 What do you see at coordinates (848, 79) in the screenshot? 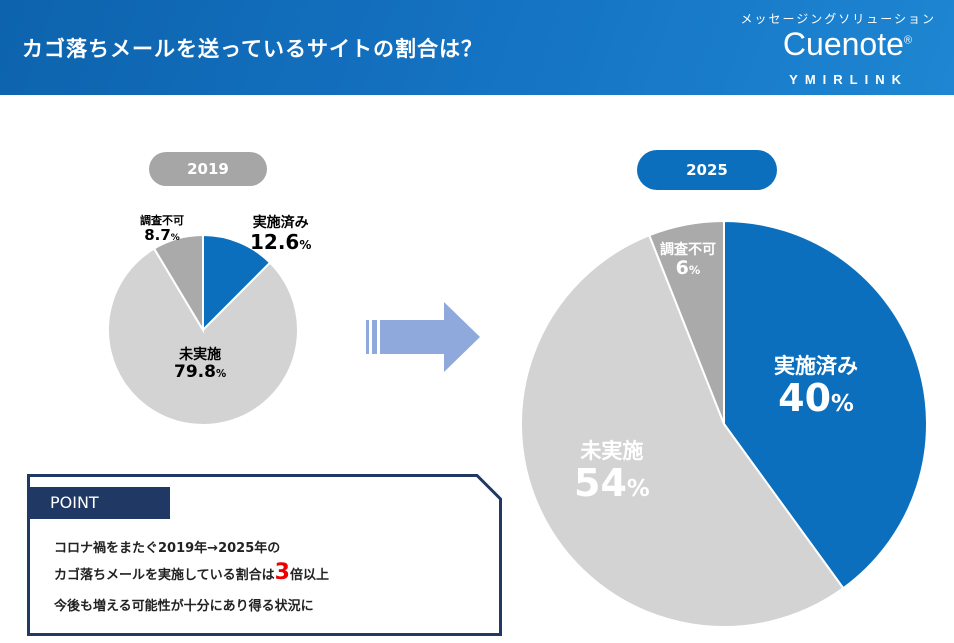
I see `company-logo: YMIRLINK` at bounding box center [848, 79].